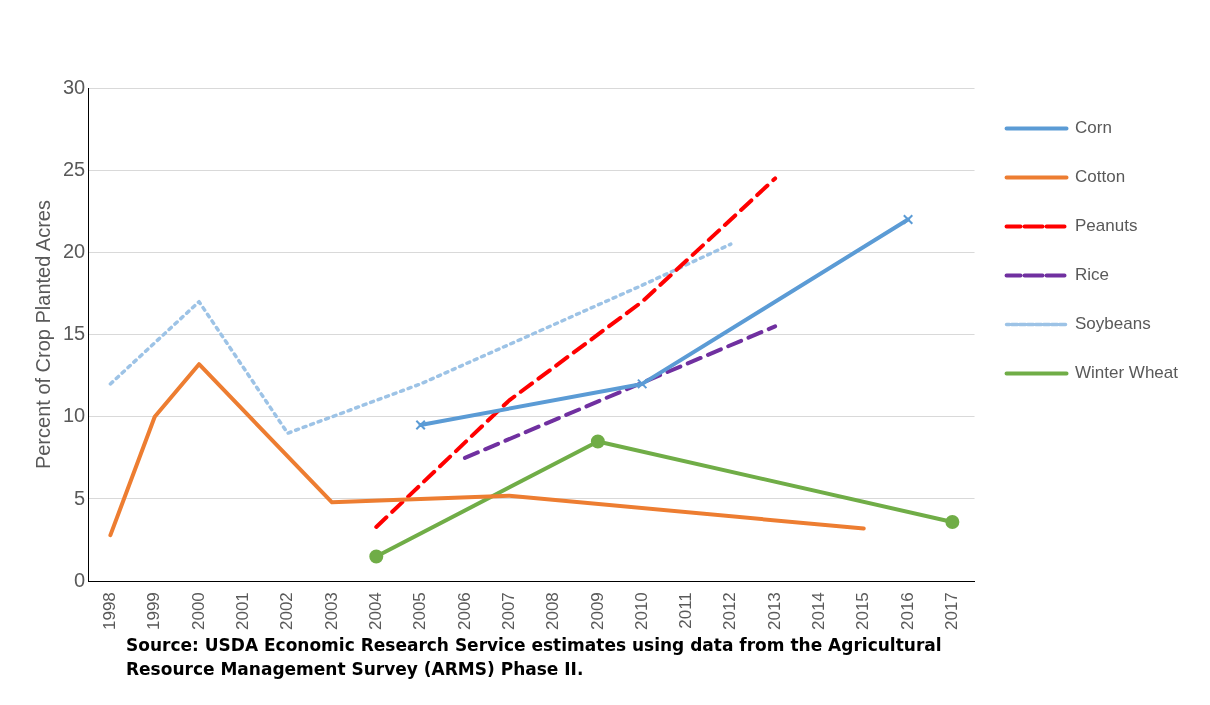 The height and width of the screenshot is (705, 1210). I want to click on x-tick-label: 2009, so click(597, 611).